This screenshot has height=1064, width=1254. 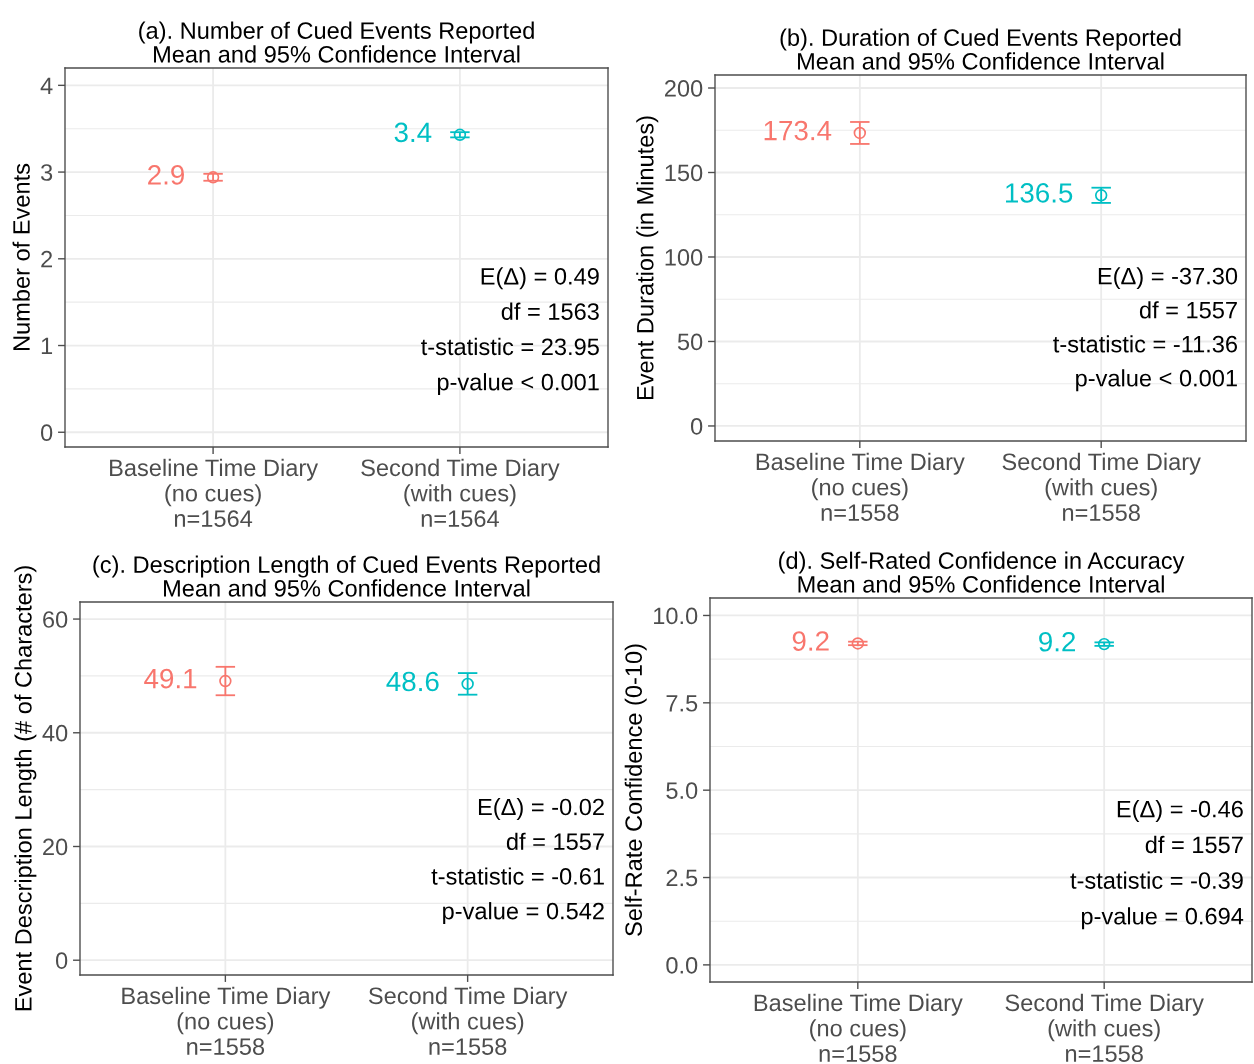 I want to click on chart-title: (a). Number of Cued Events Reported, so click(x=336, y=32).